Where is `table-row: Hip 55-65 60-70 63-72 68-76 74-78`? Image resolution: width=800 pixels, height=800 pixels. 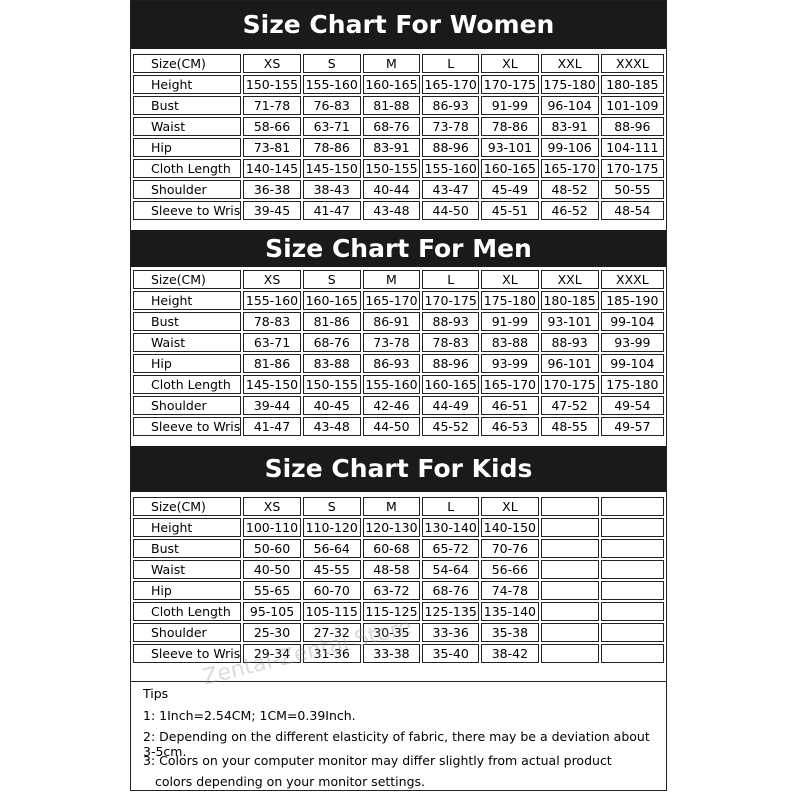 table-row: Hip 55-65 60-70 63-72 68-76 74-78 is located at coordinates (398, 590).